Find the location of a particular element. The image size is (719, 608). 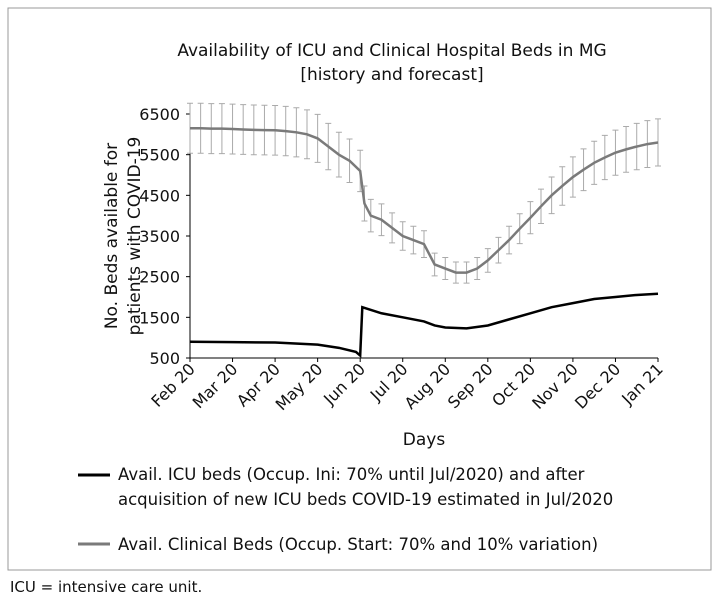

y-tick-label: 4500 is located at coordinates (159, 195).